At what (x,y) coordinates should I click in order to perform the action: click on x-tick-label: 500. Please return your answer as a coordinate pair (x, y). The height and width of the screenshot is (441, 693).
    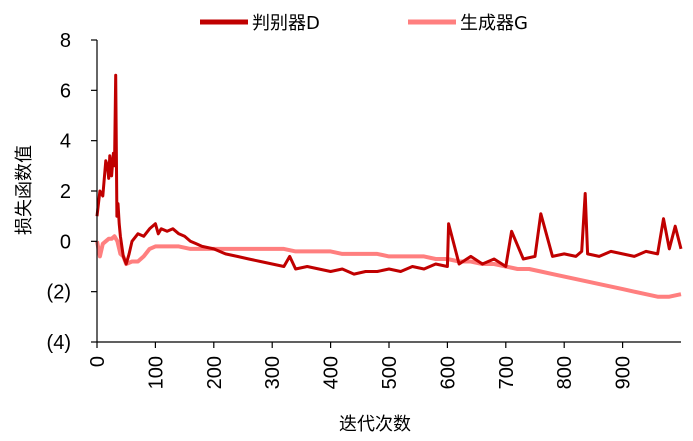
    Looking at the image, I should click on (390, 372).